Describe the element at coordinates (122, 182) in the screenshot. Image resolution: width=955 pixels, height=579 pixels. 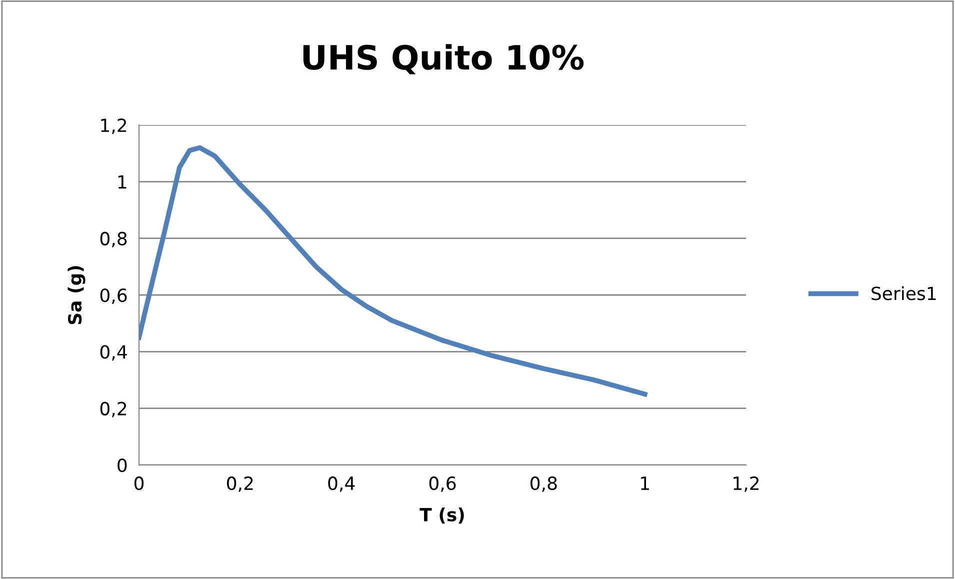
I see `y-tick-label: 1` at that location.